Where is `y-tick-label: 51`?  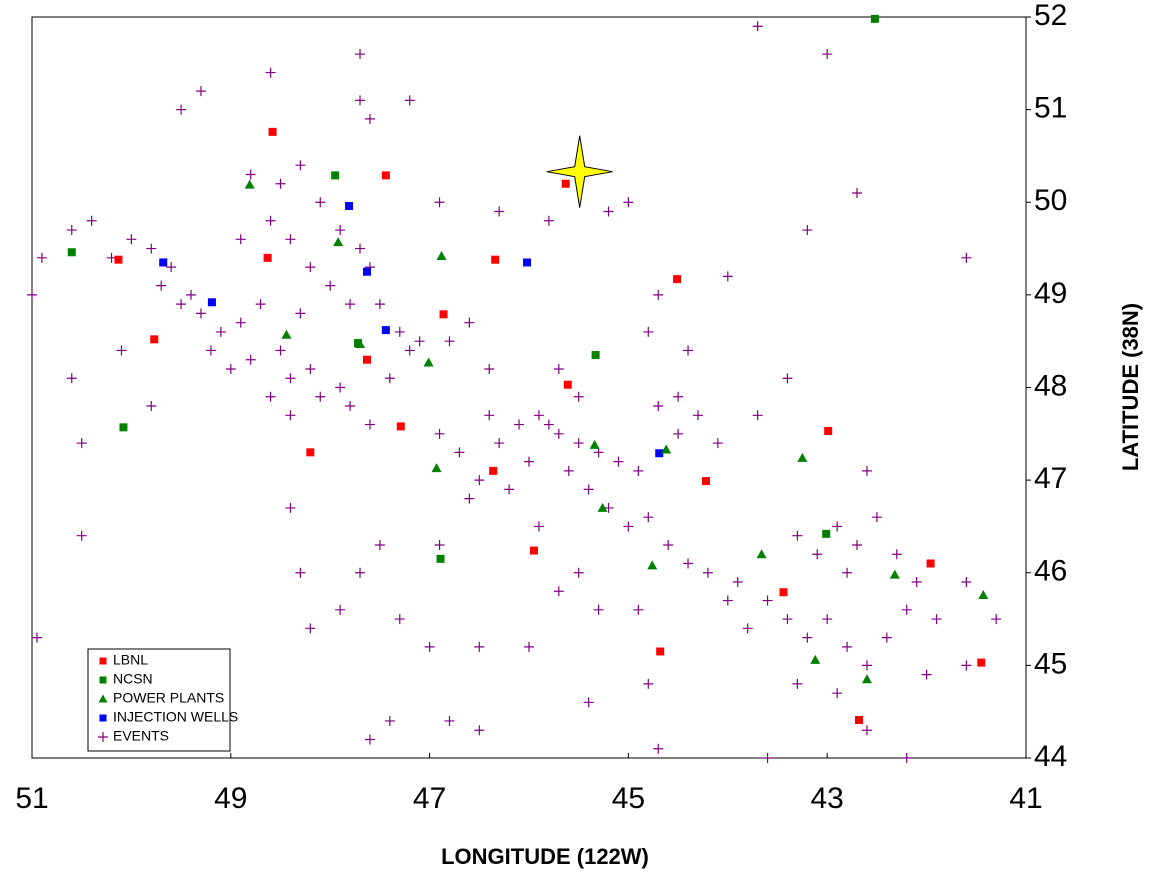
y-tick-label: 51 is located at coordinates (1050, 108).